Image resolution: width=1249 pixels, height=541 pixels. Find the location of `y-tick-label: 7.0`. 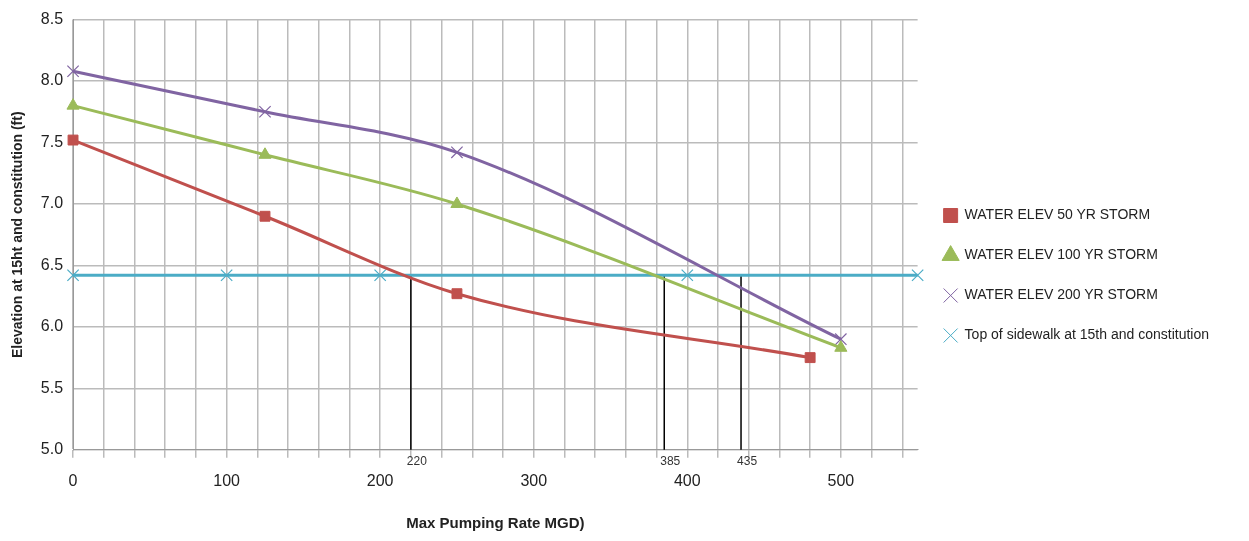

y-tick-label: 7.0 is located at coordinates (52, 203).